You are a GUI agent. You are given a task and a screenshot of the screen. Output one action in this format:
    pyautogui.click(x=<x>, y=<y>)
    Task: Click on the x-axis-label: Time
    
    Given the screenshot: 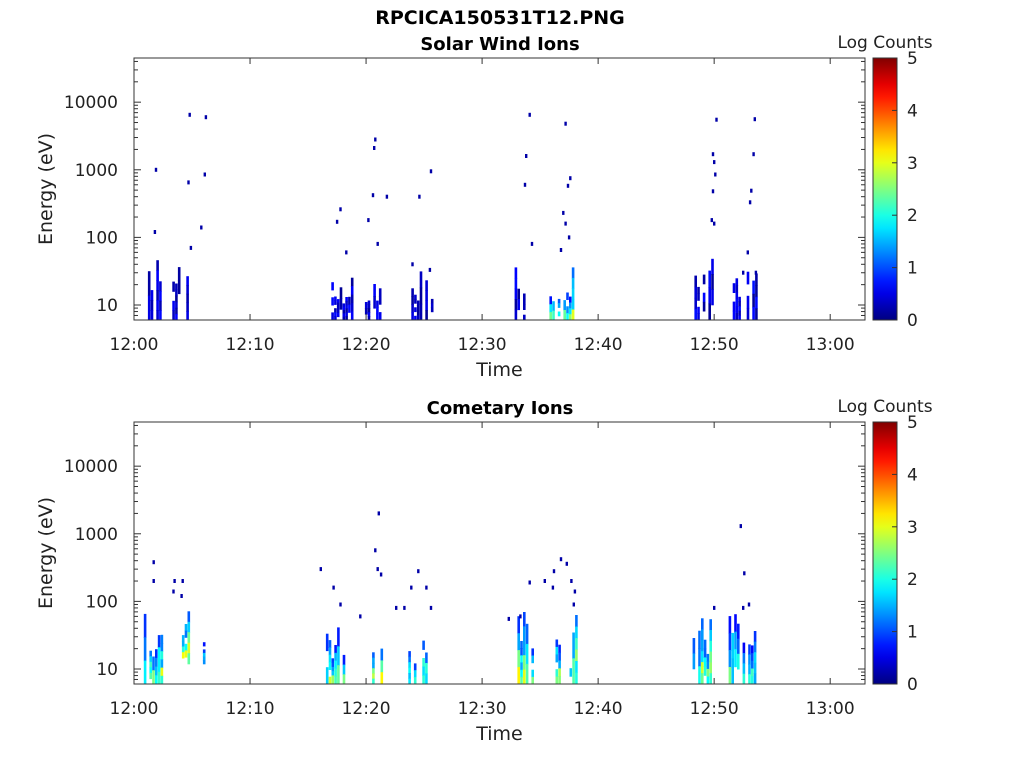 What is the action you would take?
    pyautogui.click(x=499, y=370)
    